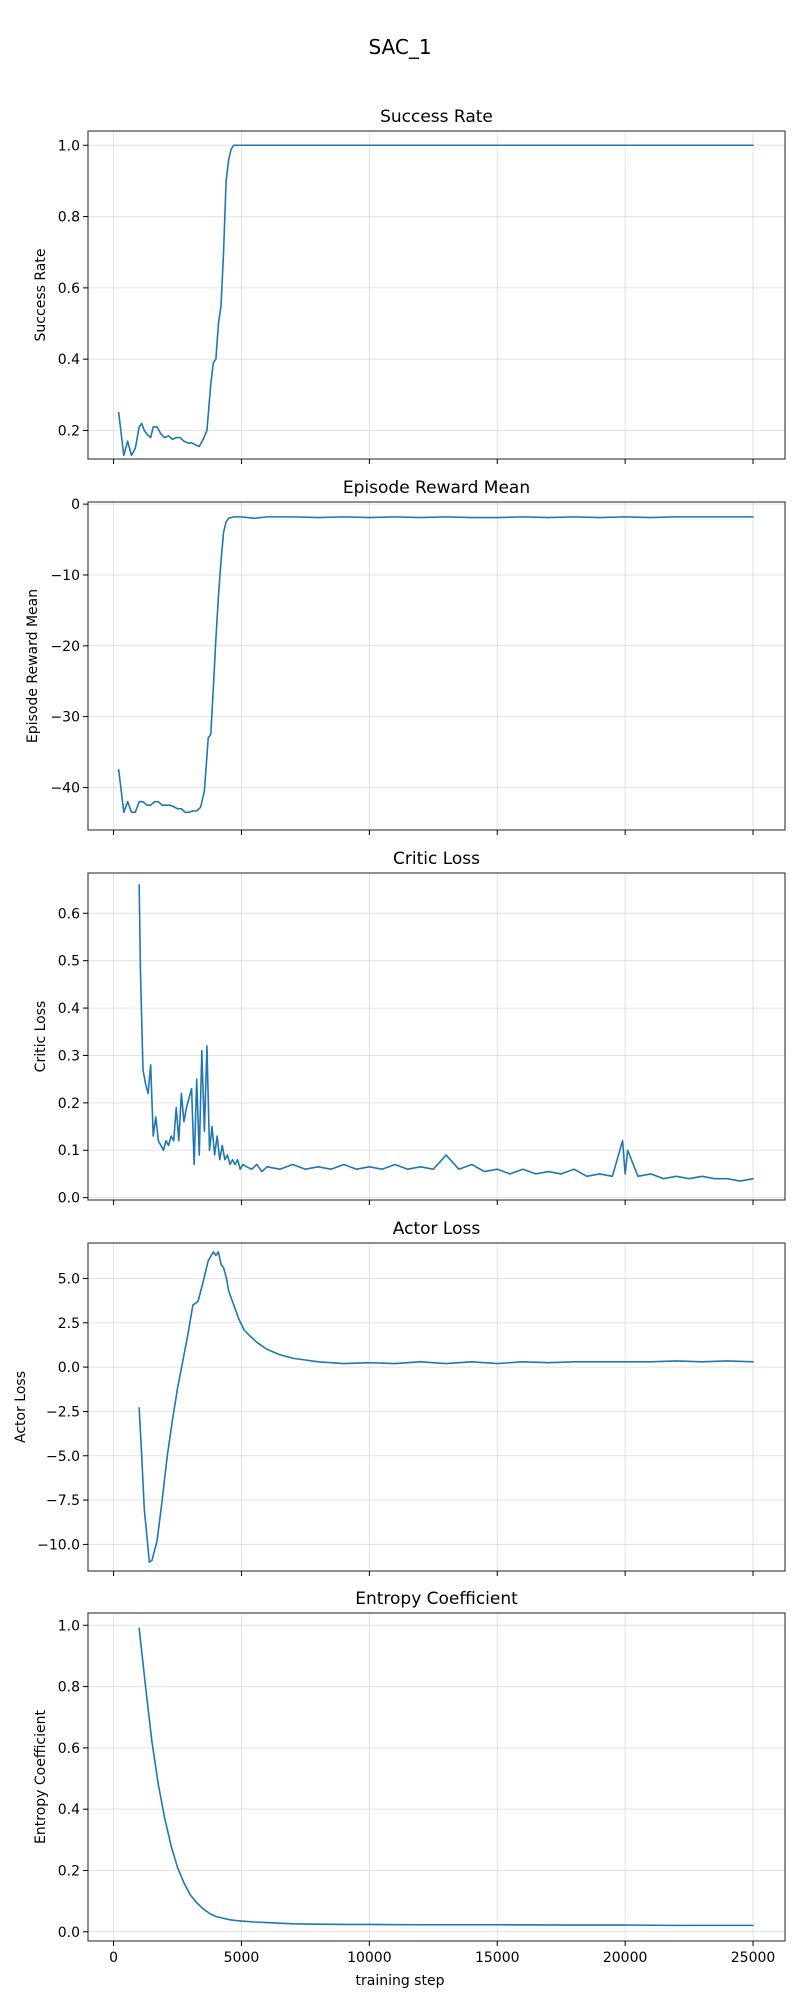 The height and width of the screenshot is (2000, 800). Describe the element at coordinates (65, 788) in the screenshot. I see `y-tick-label: −40` at that location.